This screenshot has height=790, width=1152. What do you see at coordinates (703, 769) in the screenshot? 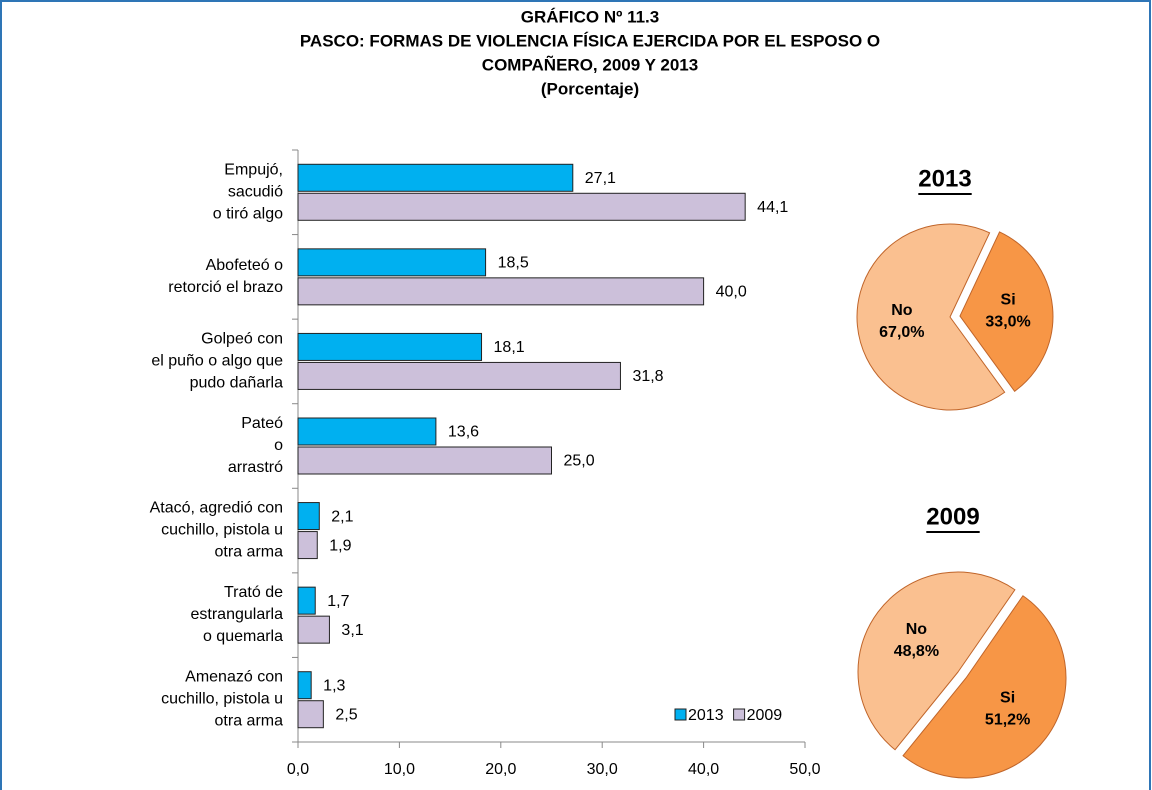
I see `x-tick-label: 40,0` at bounding box center [703, 769].